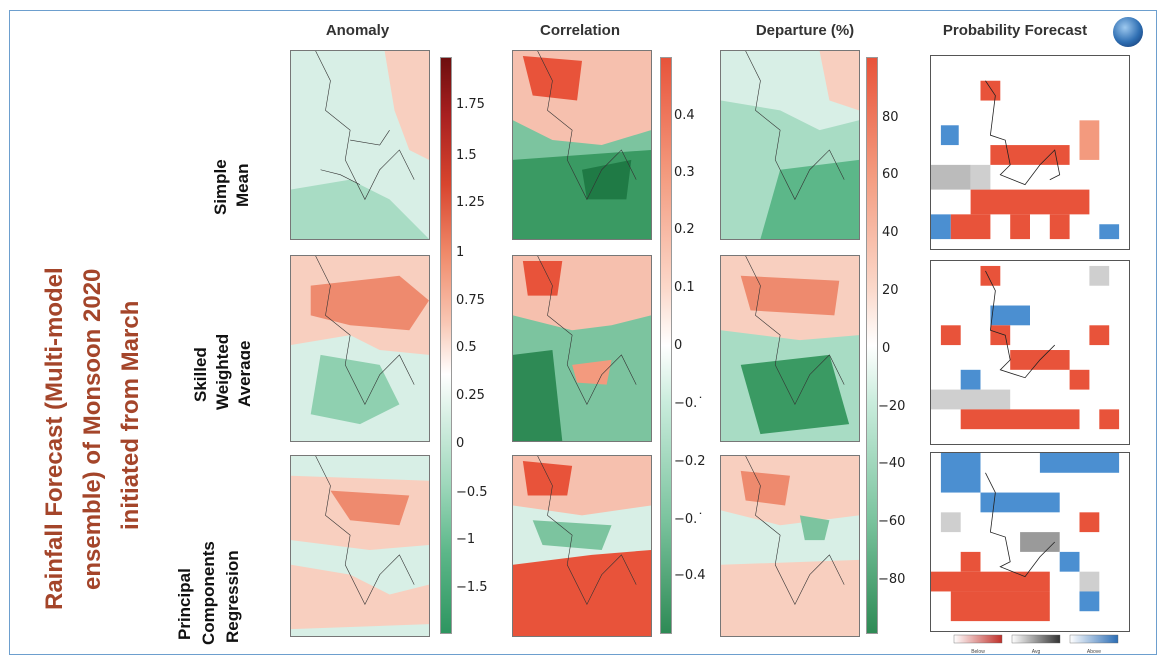 The height and width of the screenshot is (661, 1168). Describe the element at coordinates (470, 104) in the screenshot. I see `cb-tick: 1.75` at that location.